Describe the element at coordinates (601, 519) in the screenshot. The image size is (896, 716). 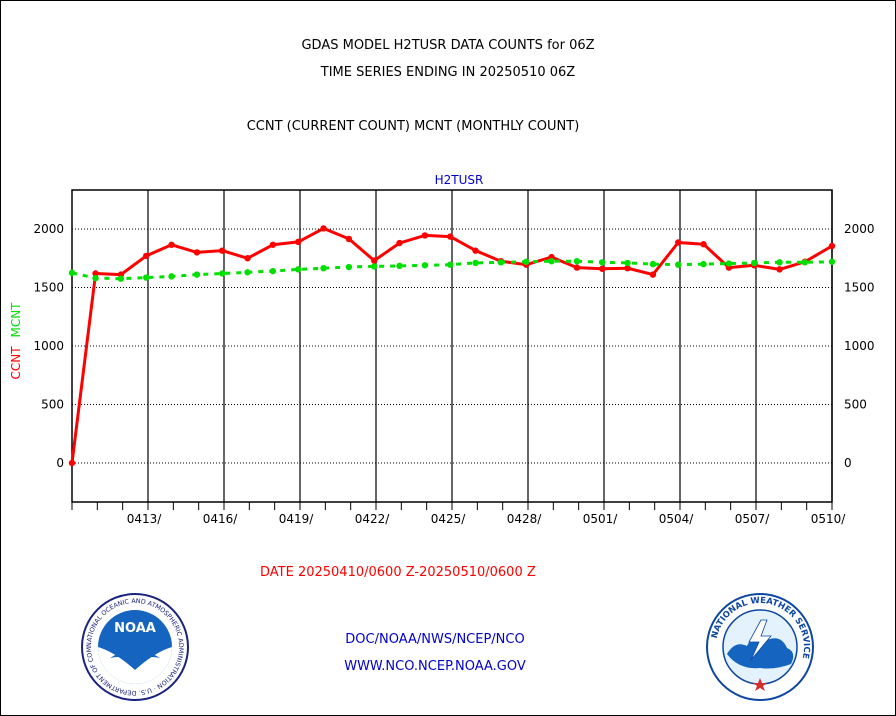
I see `x-tick-label: 0501/` at that location.